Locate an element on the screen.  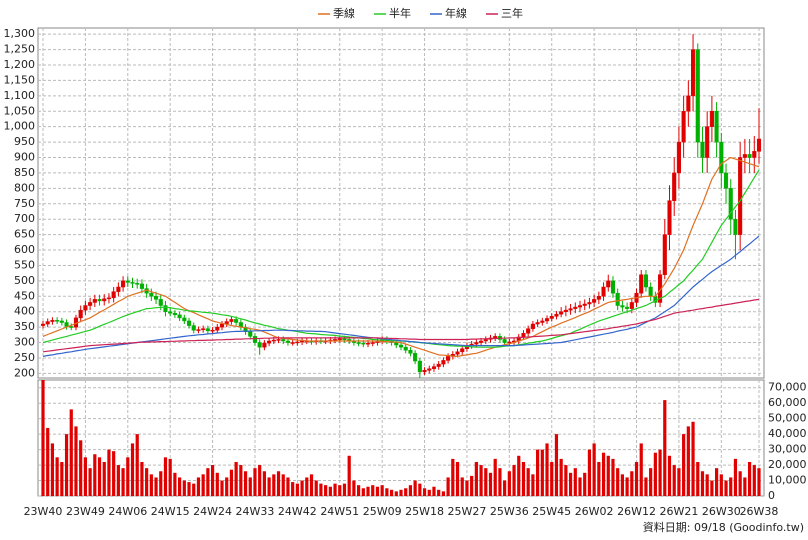
y-tick-label: 1,150 is located at coordinates (20, 79).